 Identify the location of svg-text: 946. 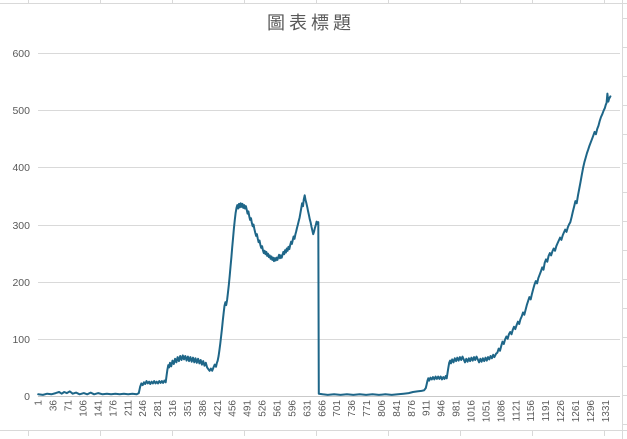
(442, 408).